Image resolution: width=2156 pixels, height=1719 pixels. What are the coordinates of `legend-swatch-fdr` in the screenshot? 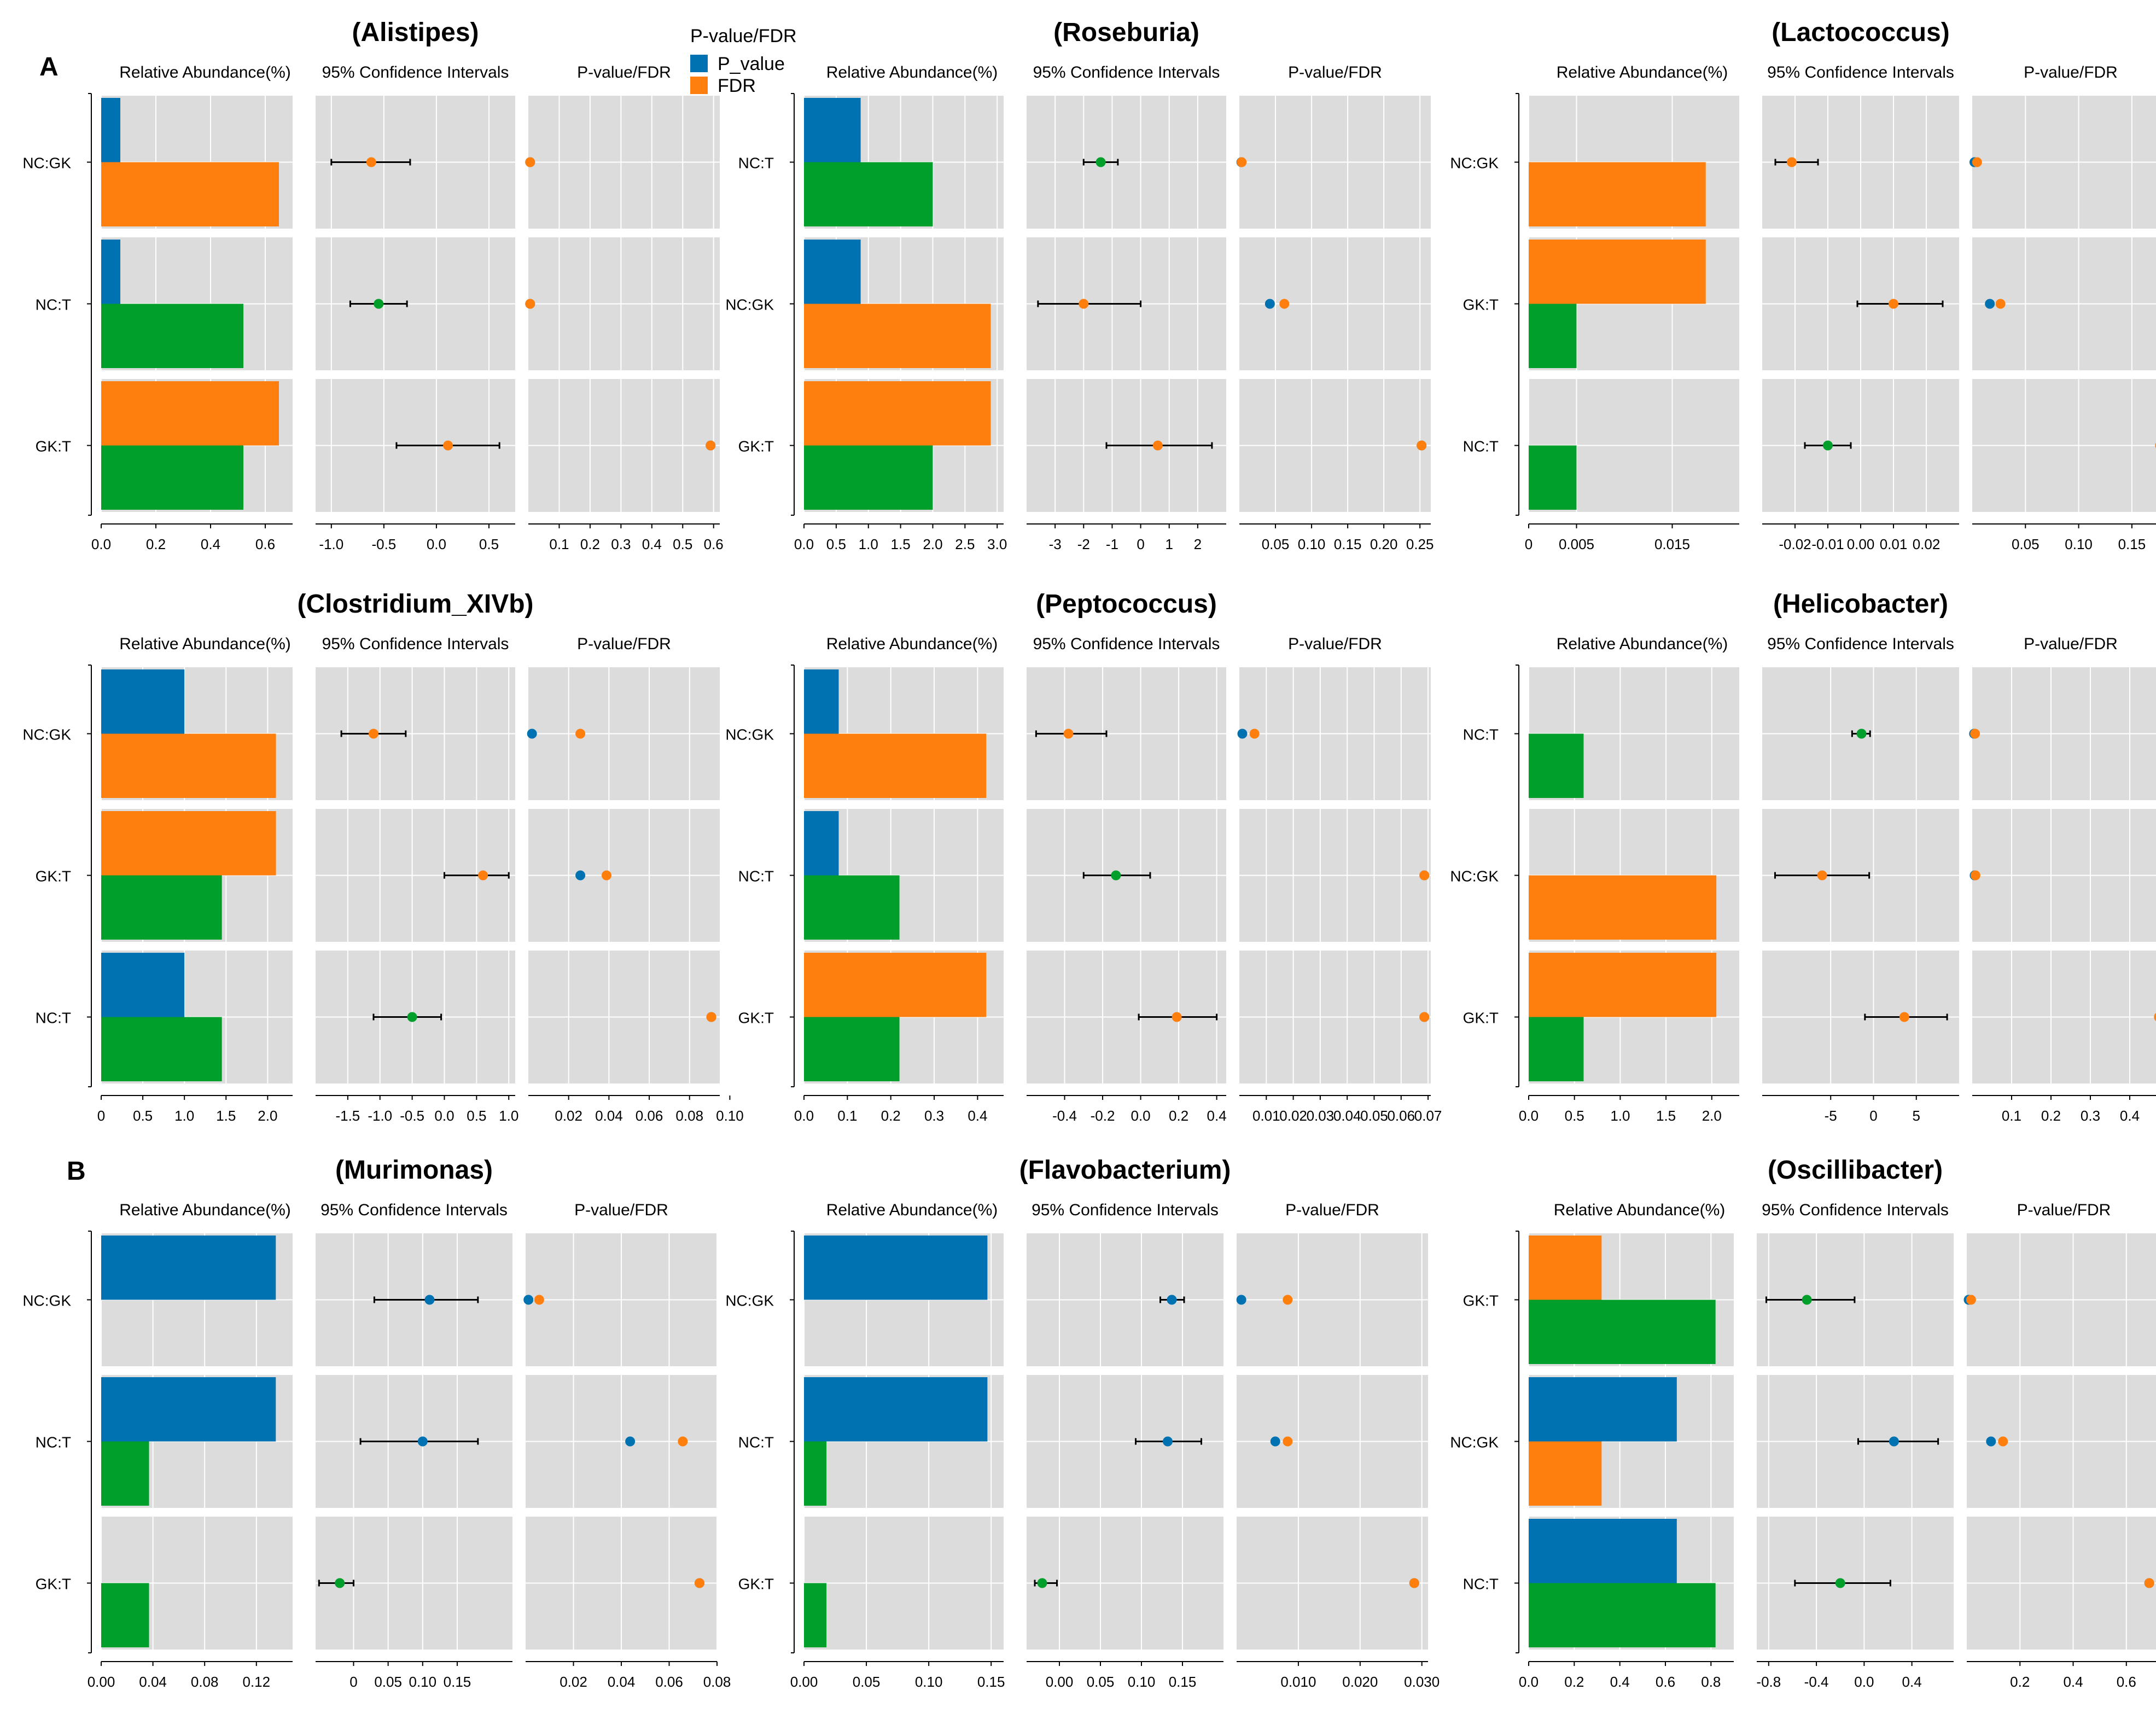 It's located at (699, 85).